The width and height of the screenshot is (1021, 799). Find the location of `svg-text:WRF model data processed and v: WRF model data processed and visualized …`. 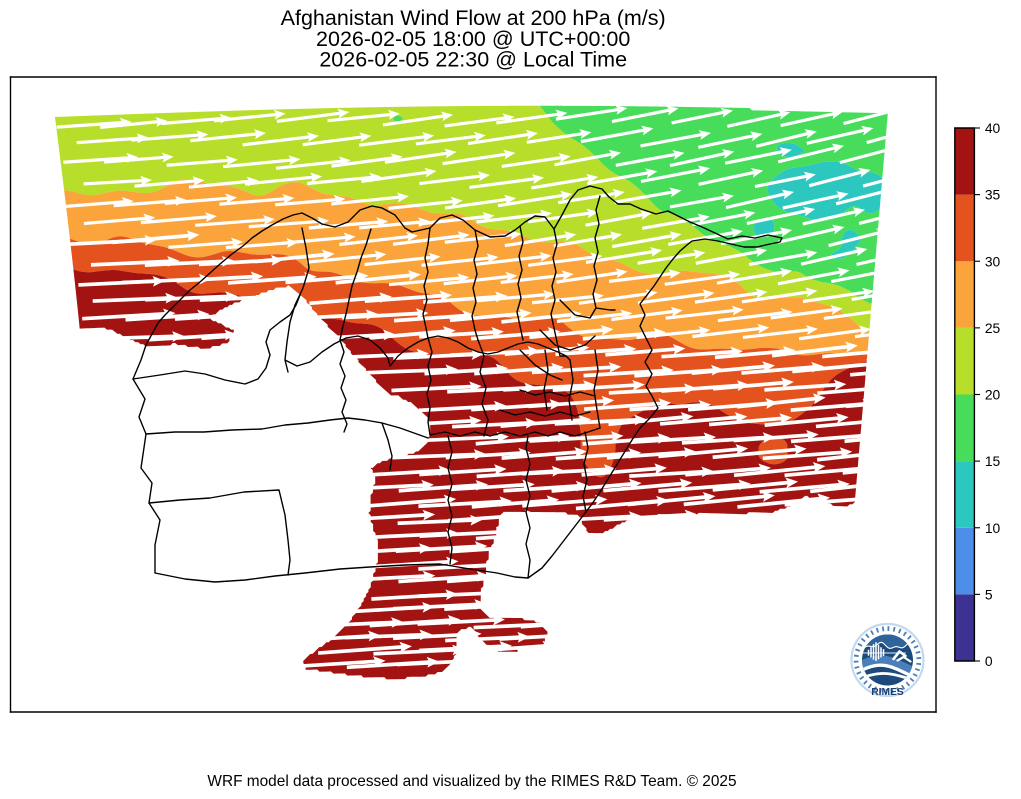

svg-text:WRF model data processed and v: WRF model data processed and visualized … is located at coordinates (471, 781).